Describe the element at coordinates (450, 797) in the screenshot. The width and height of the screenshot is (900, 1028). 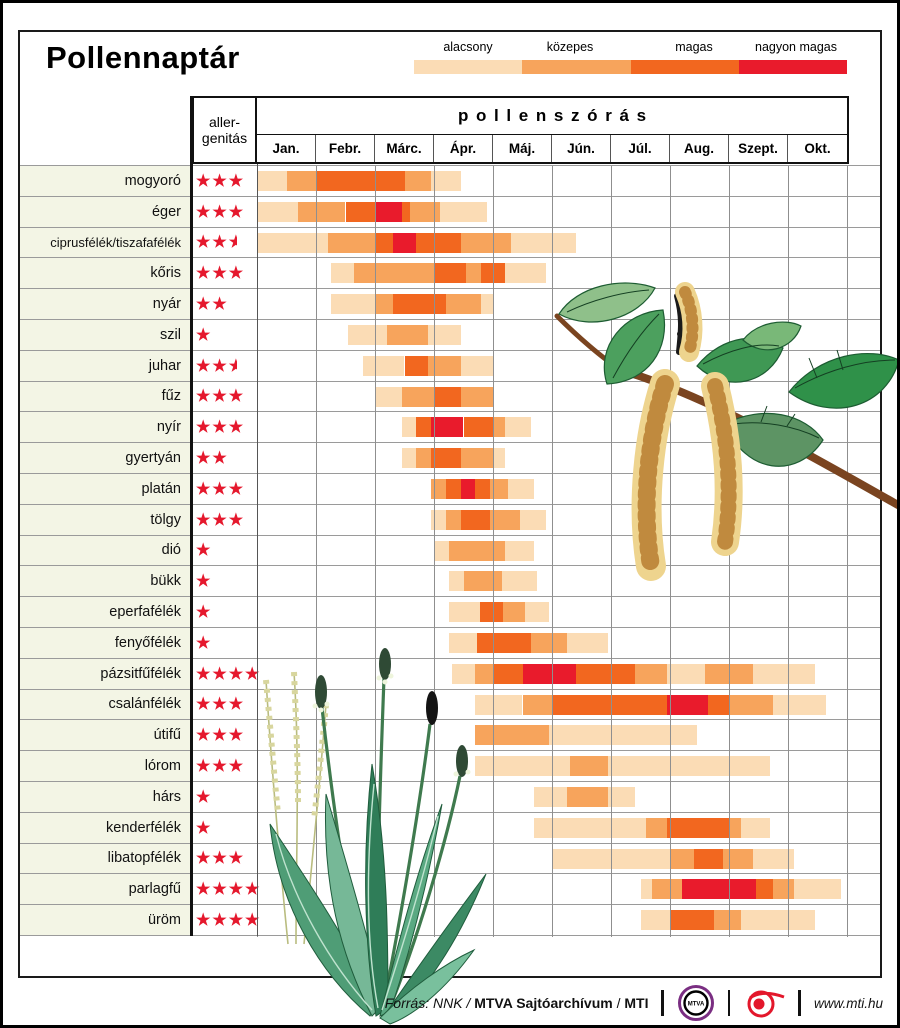
I see `pollen-row: hárs ★` at that location.